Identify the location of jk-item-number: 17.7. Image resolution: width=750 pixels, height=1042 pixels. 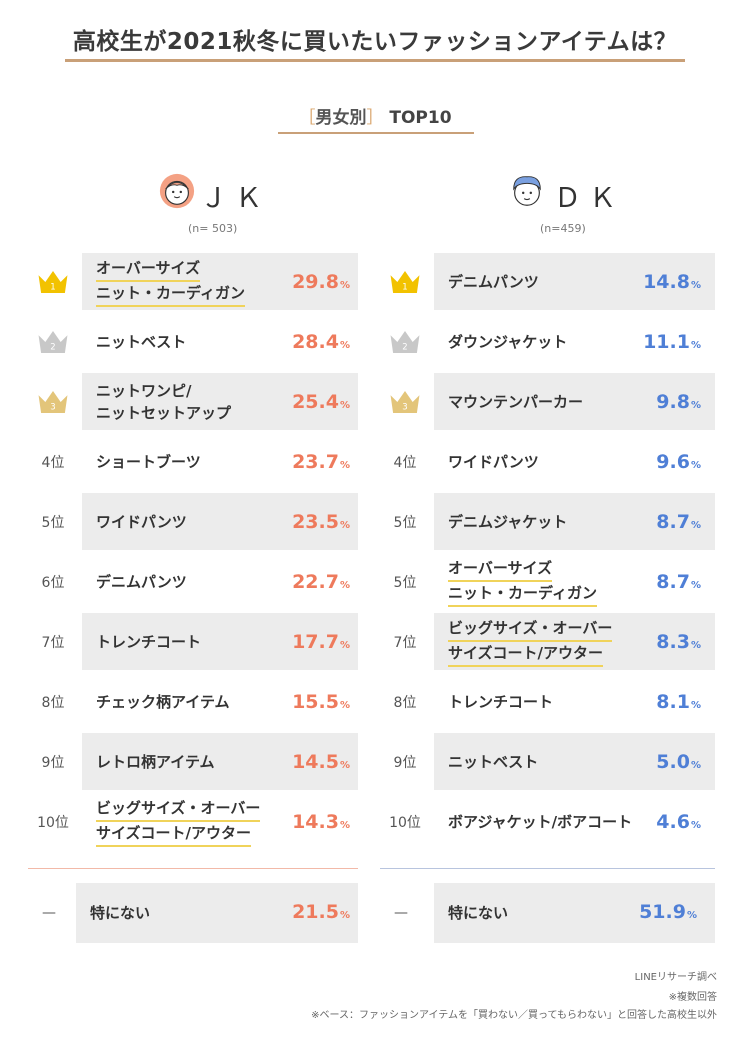
(315, 641).